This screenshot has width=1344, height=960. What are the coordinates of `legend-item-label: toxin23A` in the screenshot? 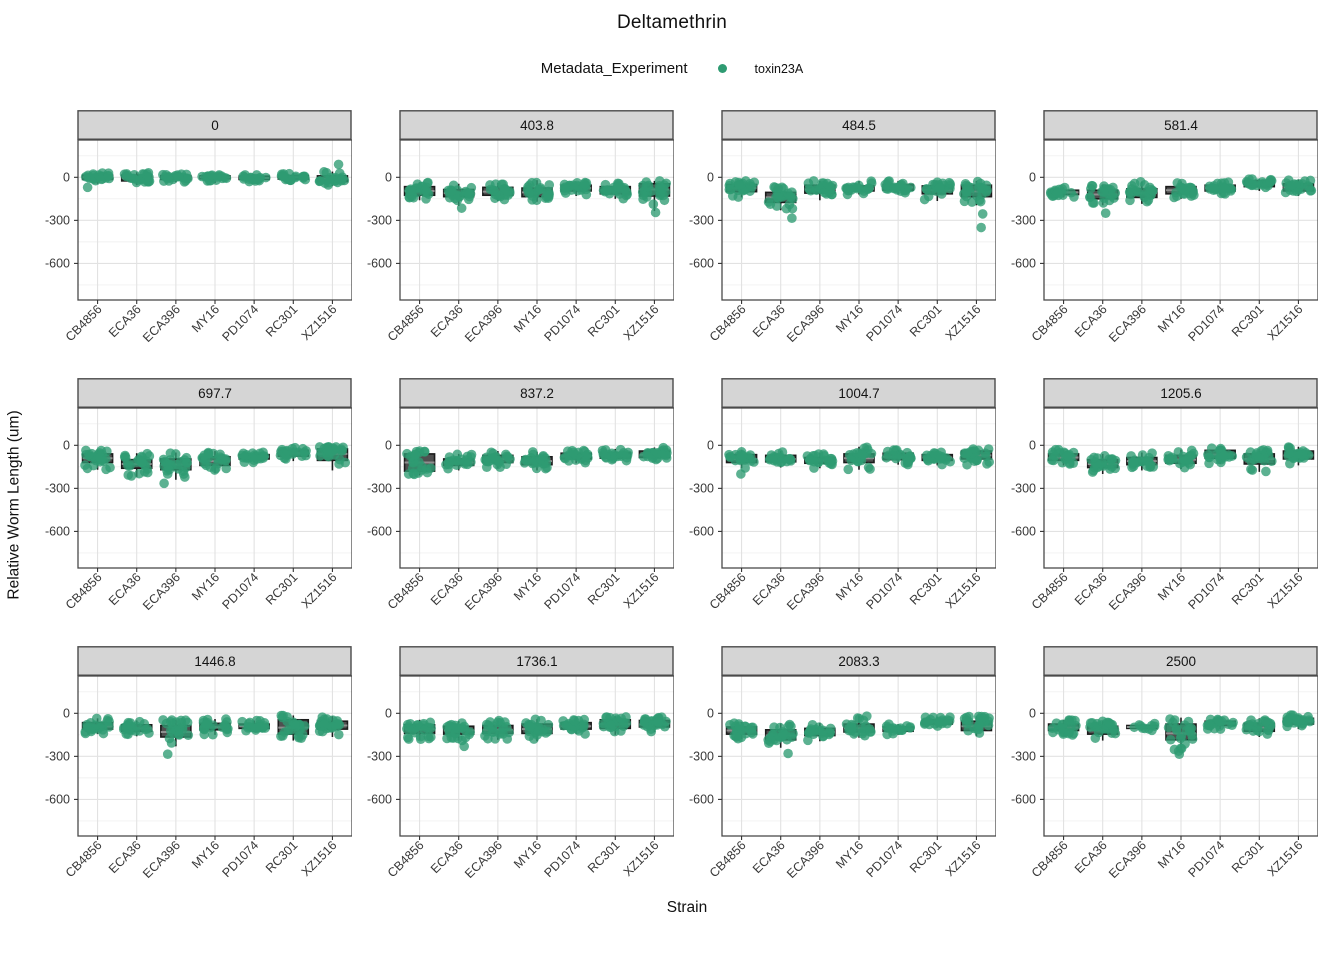 It's located at (779, 68).